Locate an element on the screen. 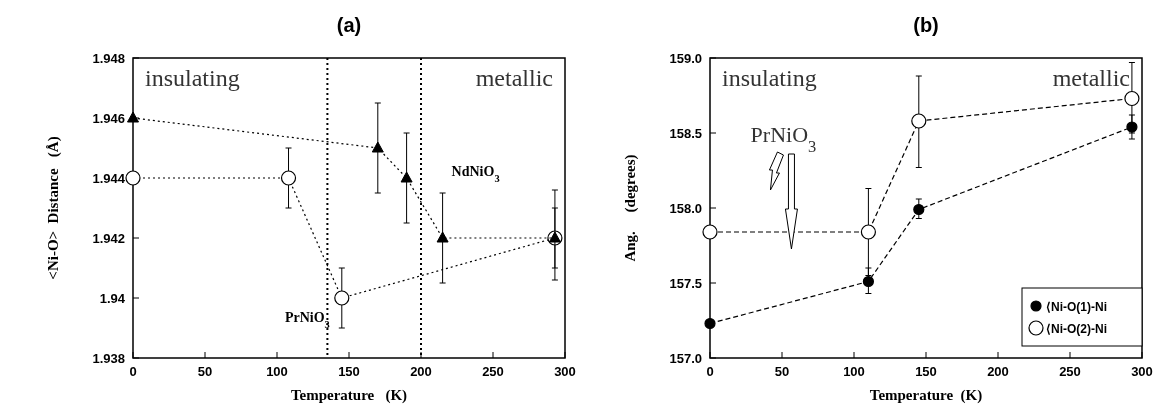 Image resolution: width=1170 pixels, height=420 pixels. y-axis-title: <Ni-O> Distance (Å) is located at coordinates (53, 208).